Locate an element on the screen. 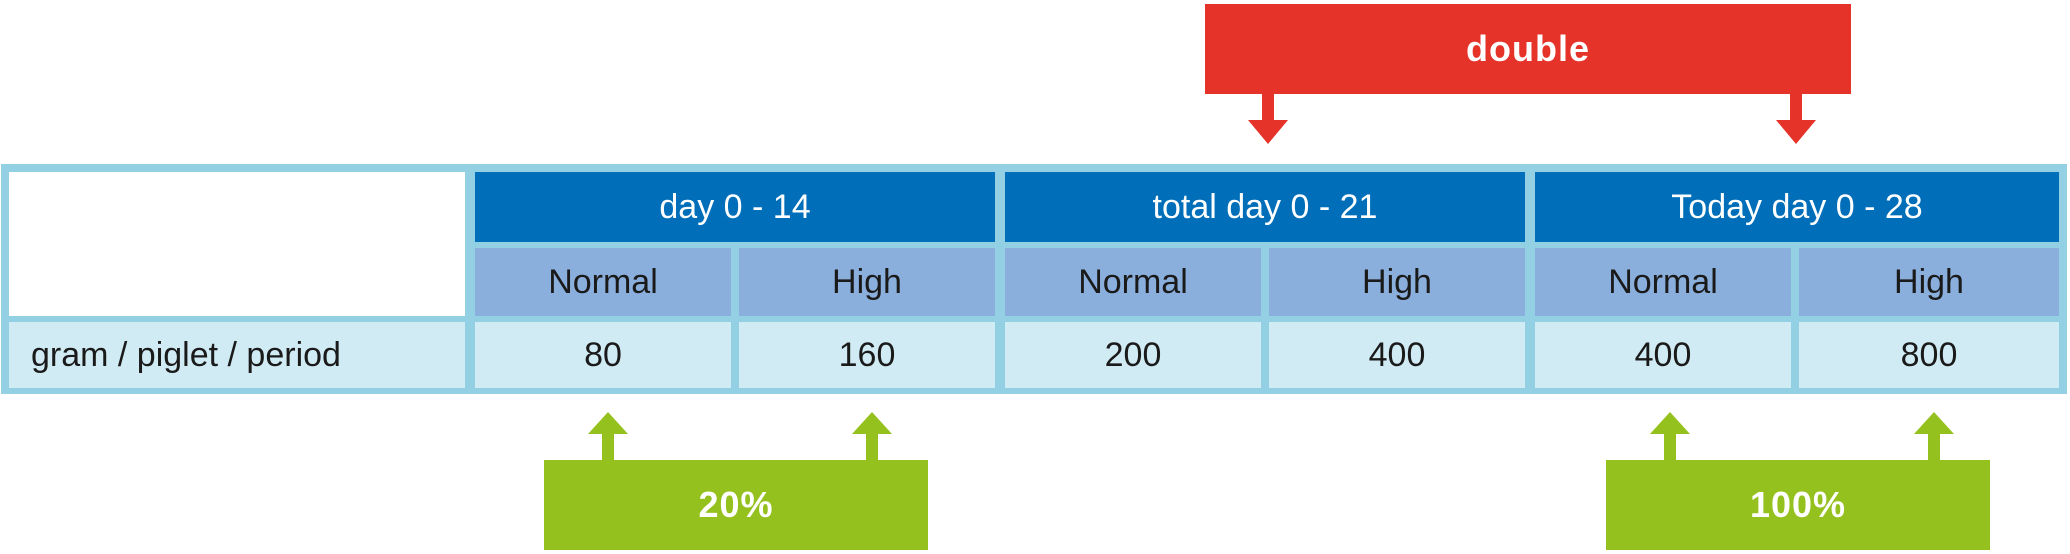  period-header-2: total day 0 - 21 is located at coordinates (1265, 207).